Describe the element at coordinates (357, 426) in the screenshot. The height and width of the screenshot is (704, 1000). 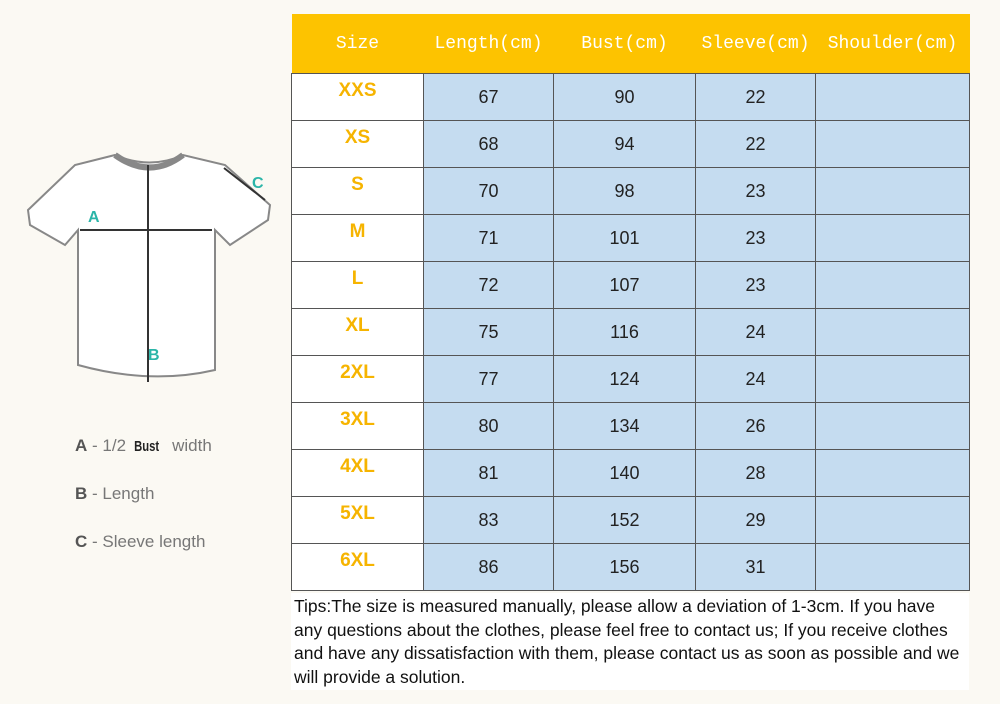
I see `size-cell: 3XL` at that location.